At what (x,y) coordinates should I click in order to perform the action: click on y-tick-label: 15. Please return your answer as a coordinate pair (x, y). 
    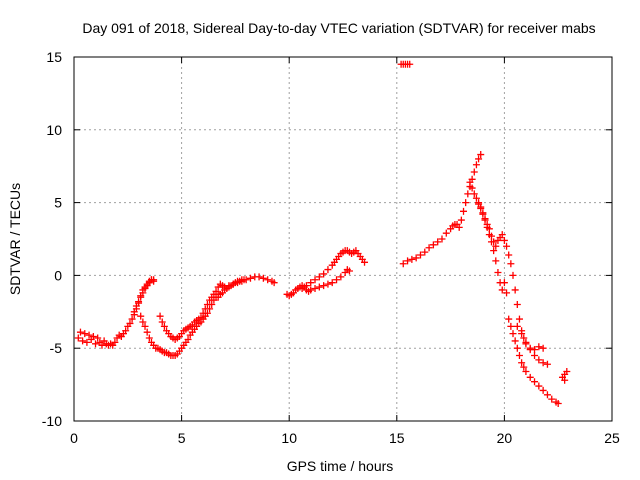
    Looking at the image, I should click on (54, 57).